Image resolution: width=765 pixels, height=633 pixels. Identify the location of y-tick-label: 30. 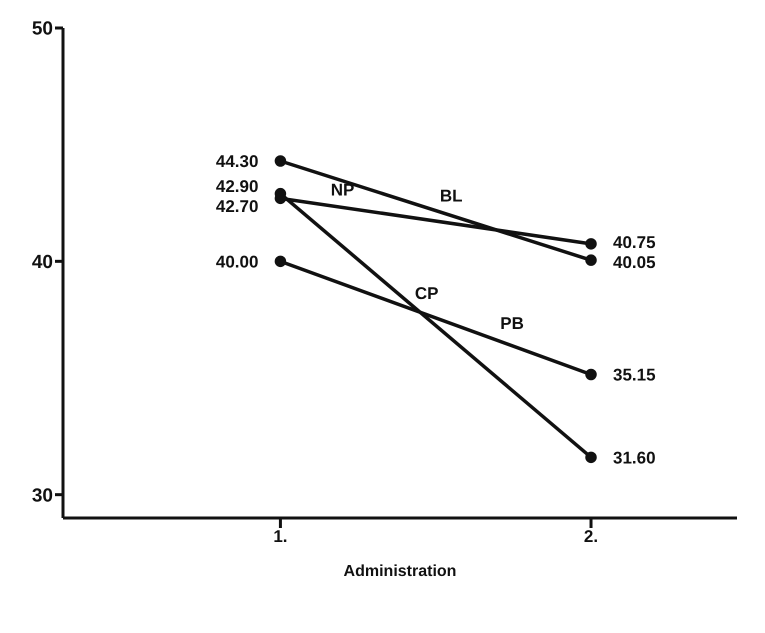
(42, 495).